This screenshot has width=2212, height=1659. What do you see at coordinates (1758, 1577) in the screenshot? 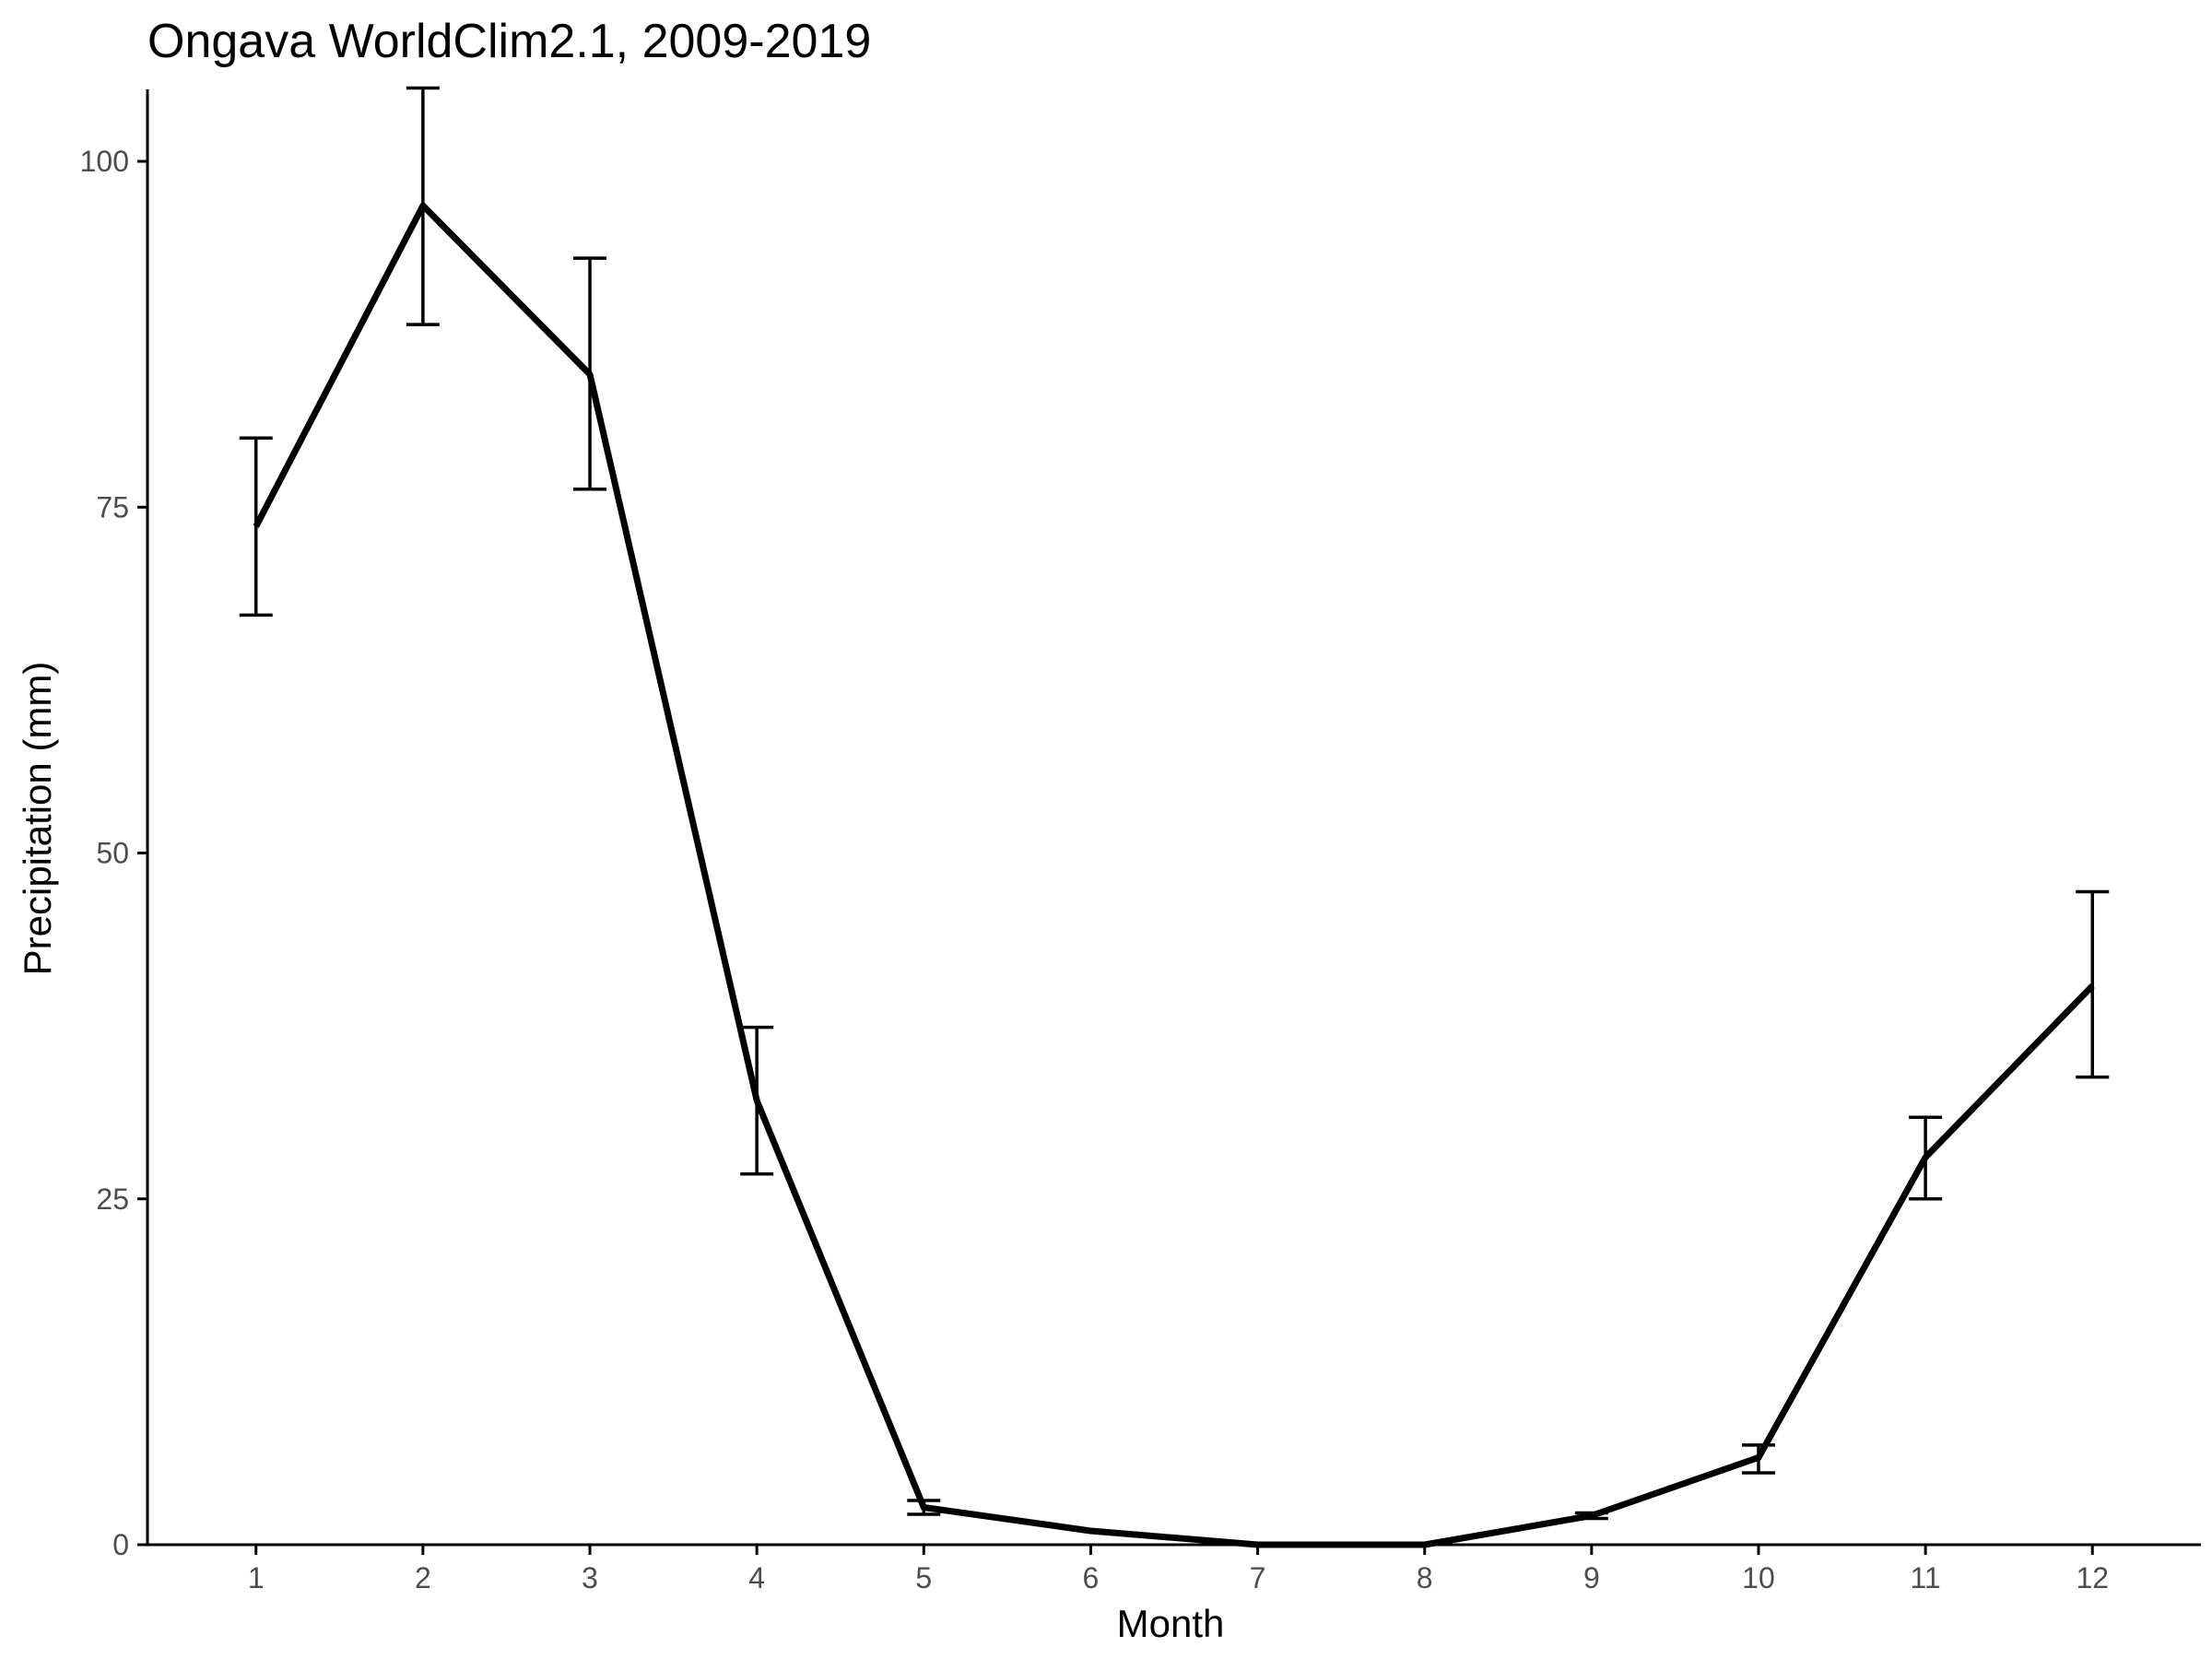
I see `x-tick-label: 10` at bounding box center [1758, 1577].